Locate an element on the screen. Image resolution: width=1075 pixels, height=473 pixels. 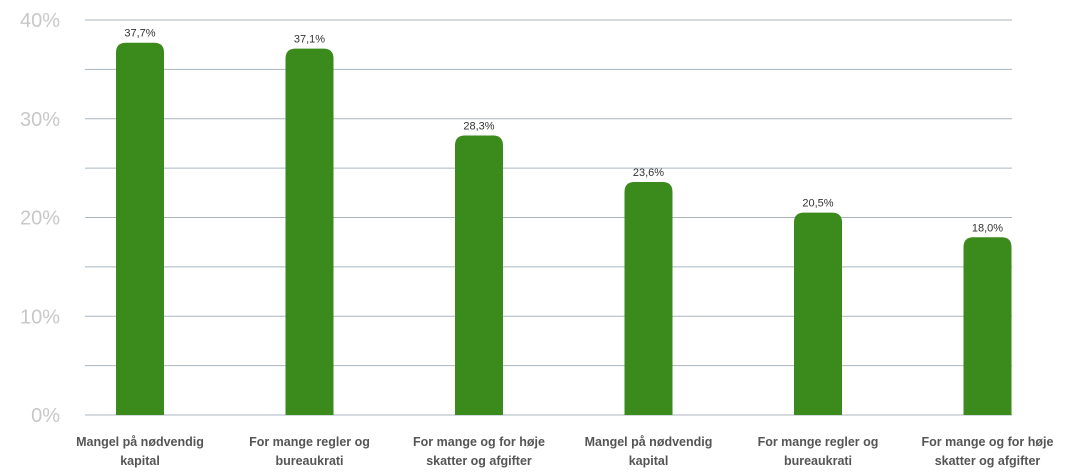
y-axis: 0% 10% 20% 30% 40% is located at coordinates (40, 218).